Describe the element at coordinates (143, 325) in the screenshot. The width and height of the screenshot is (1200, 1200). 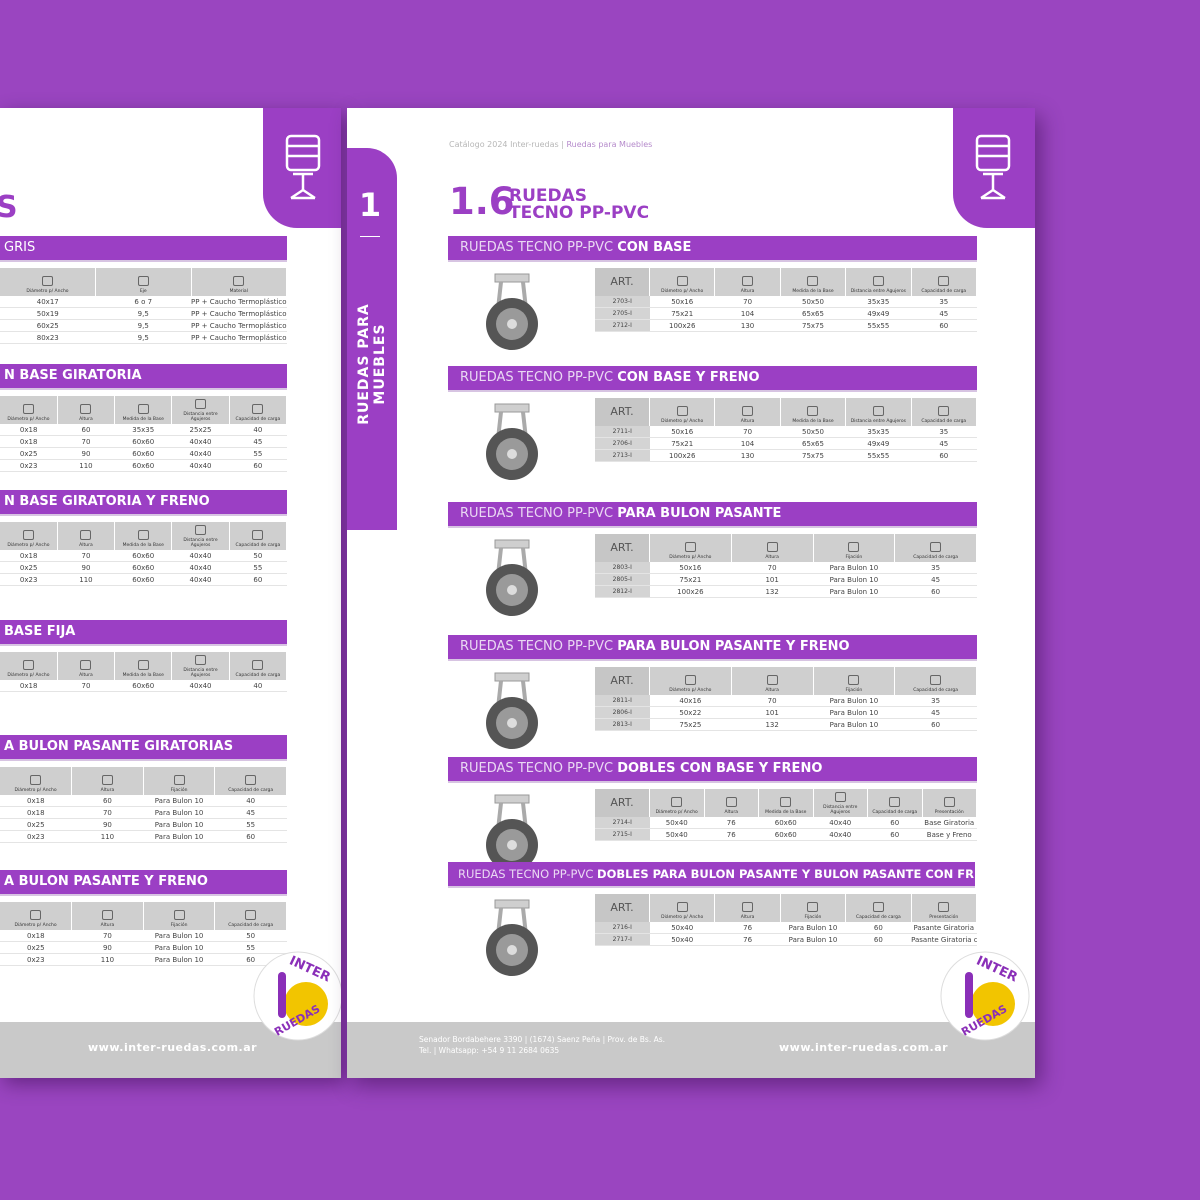
I see `table-row: 60x25 9,5 PP + Caucho Termoplástico` at that location.